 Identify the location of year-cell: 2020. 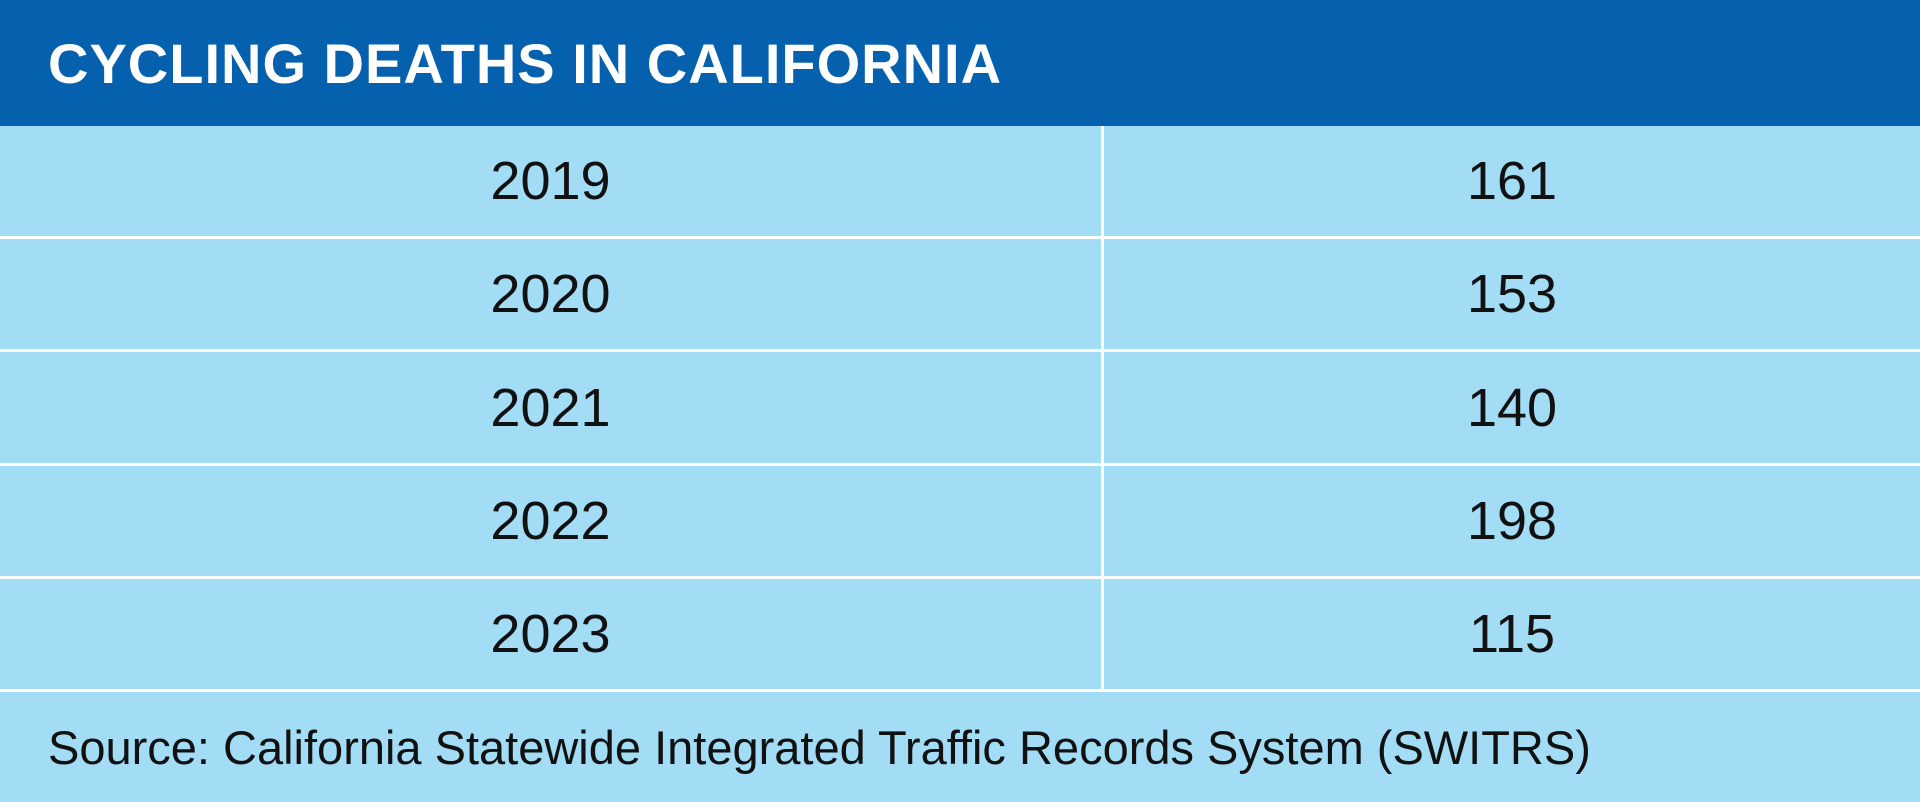
(552, 294).